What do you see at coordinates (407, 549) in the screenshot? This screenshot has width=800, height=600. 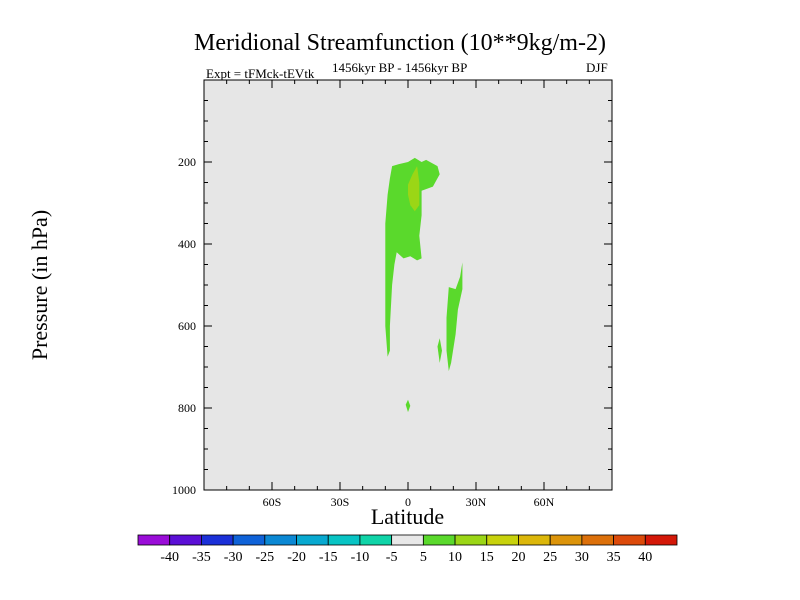 I see `colorbar: -40 -35 -30 -25 -20 -15 -10 -5 5 10 15 20 25 30 35 40` at bounding box center [407, 549].